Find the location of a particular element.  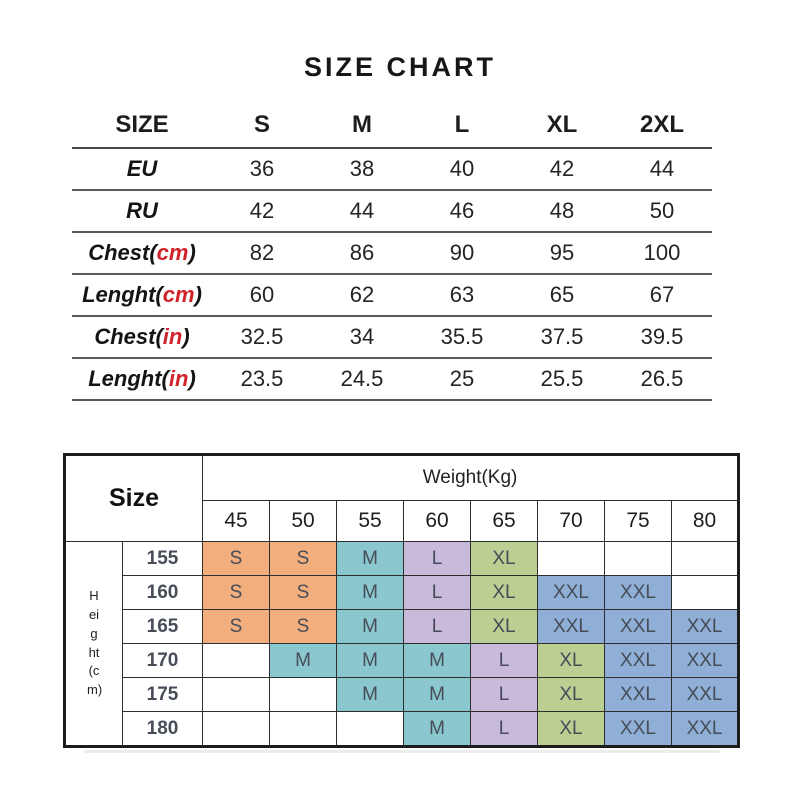

matrix-row-160: 160 S S M L XL XXL XXL is located at coordinates (402, 592).